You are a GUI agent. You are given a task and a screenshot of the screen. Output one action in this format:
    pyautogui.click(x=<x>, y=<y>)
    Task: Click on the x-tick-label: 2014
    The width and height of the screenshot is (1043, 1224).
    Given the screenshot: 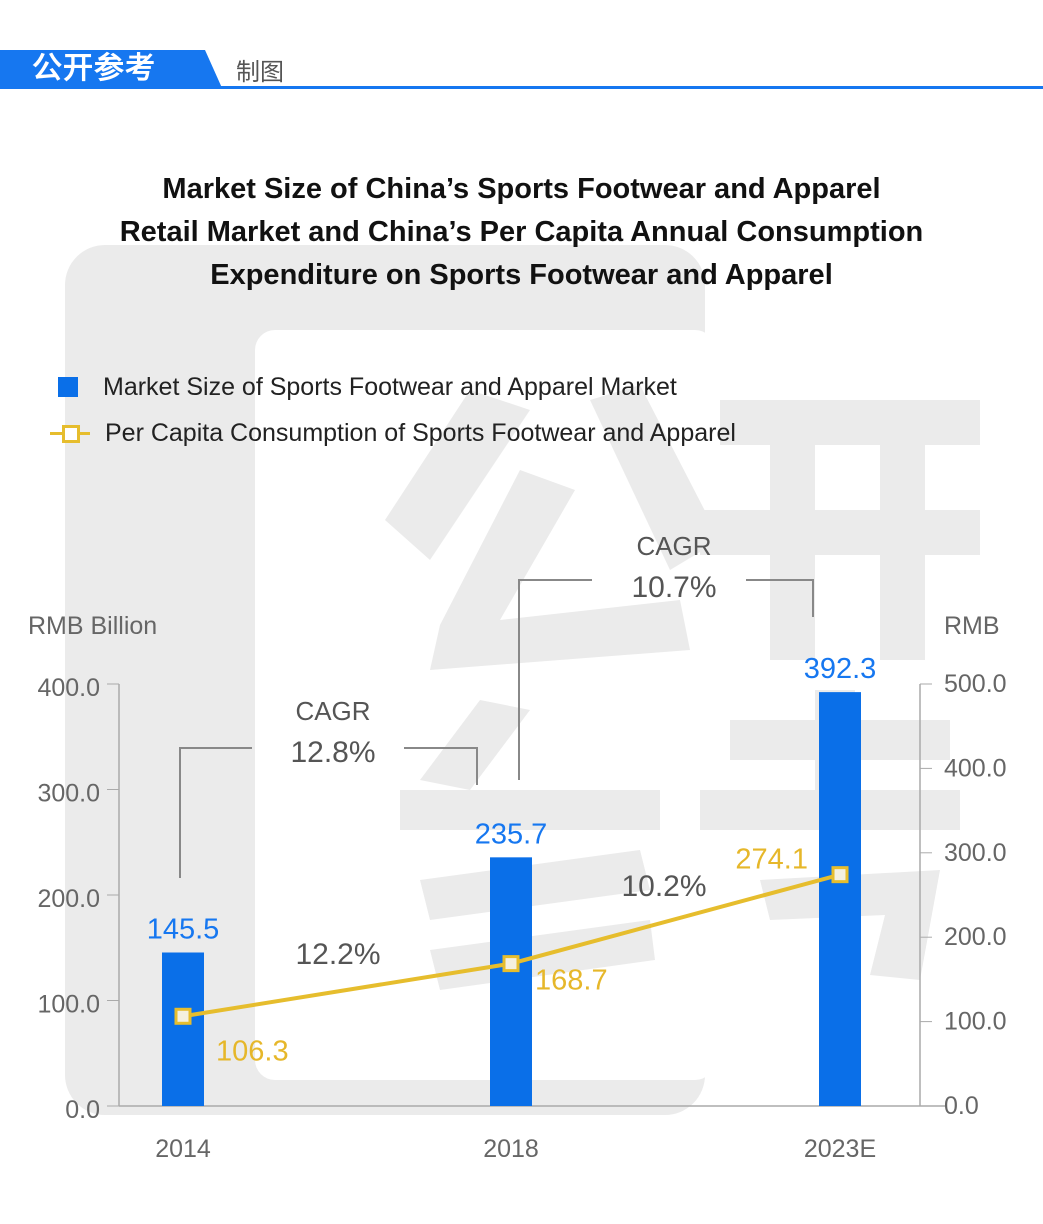 What is the action you would take?
    pyautogui.click(x=183, y=1149)
    